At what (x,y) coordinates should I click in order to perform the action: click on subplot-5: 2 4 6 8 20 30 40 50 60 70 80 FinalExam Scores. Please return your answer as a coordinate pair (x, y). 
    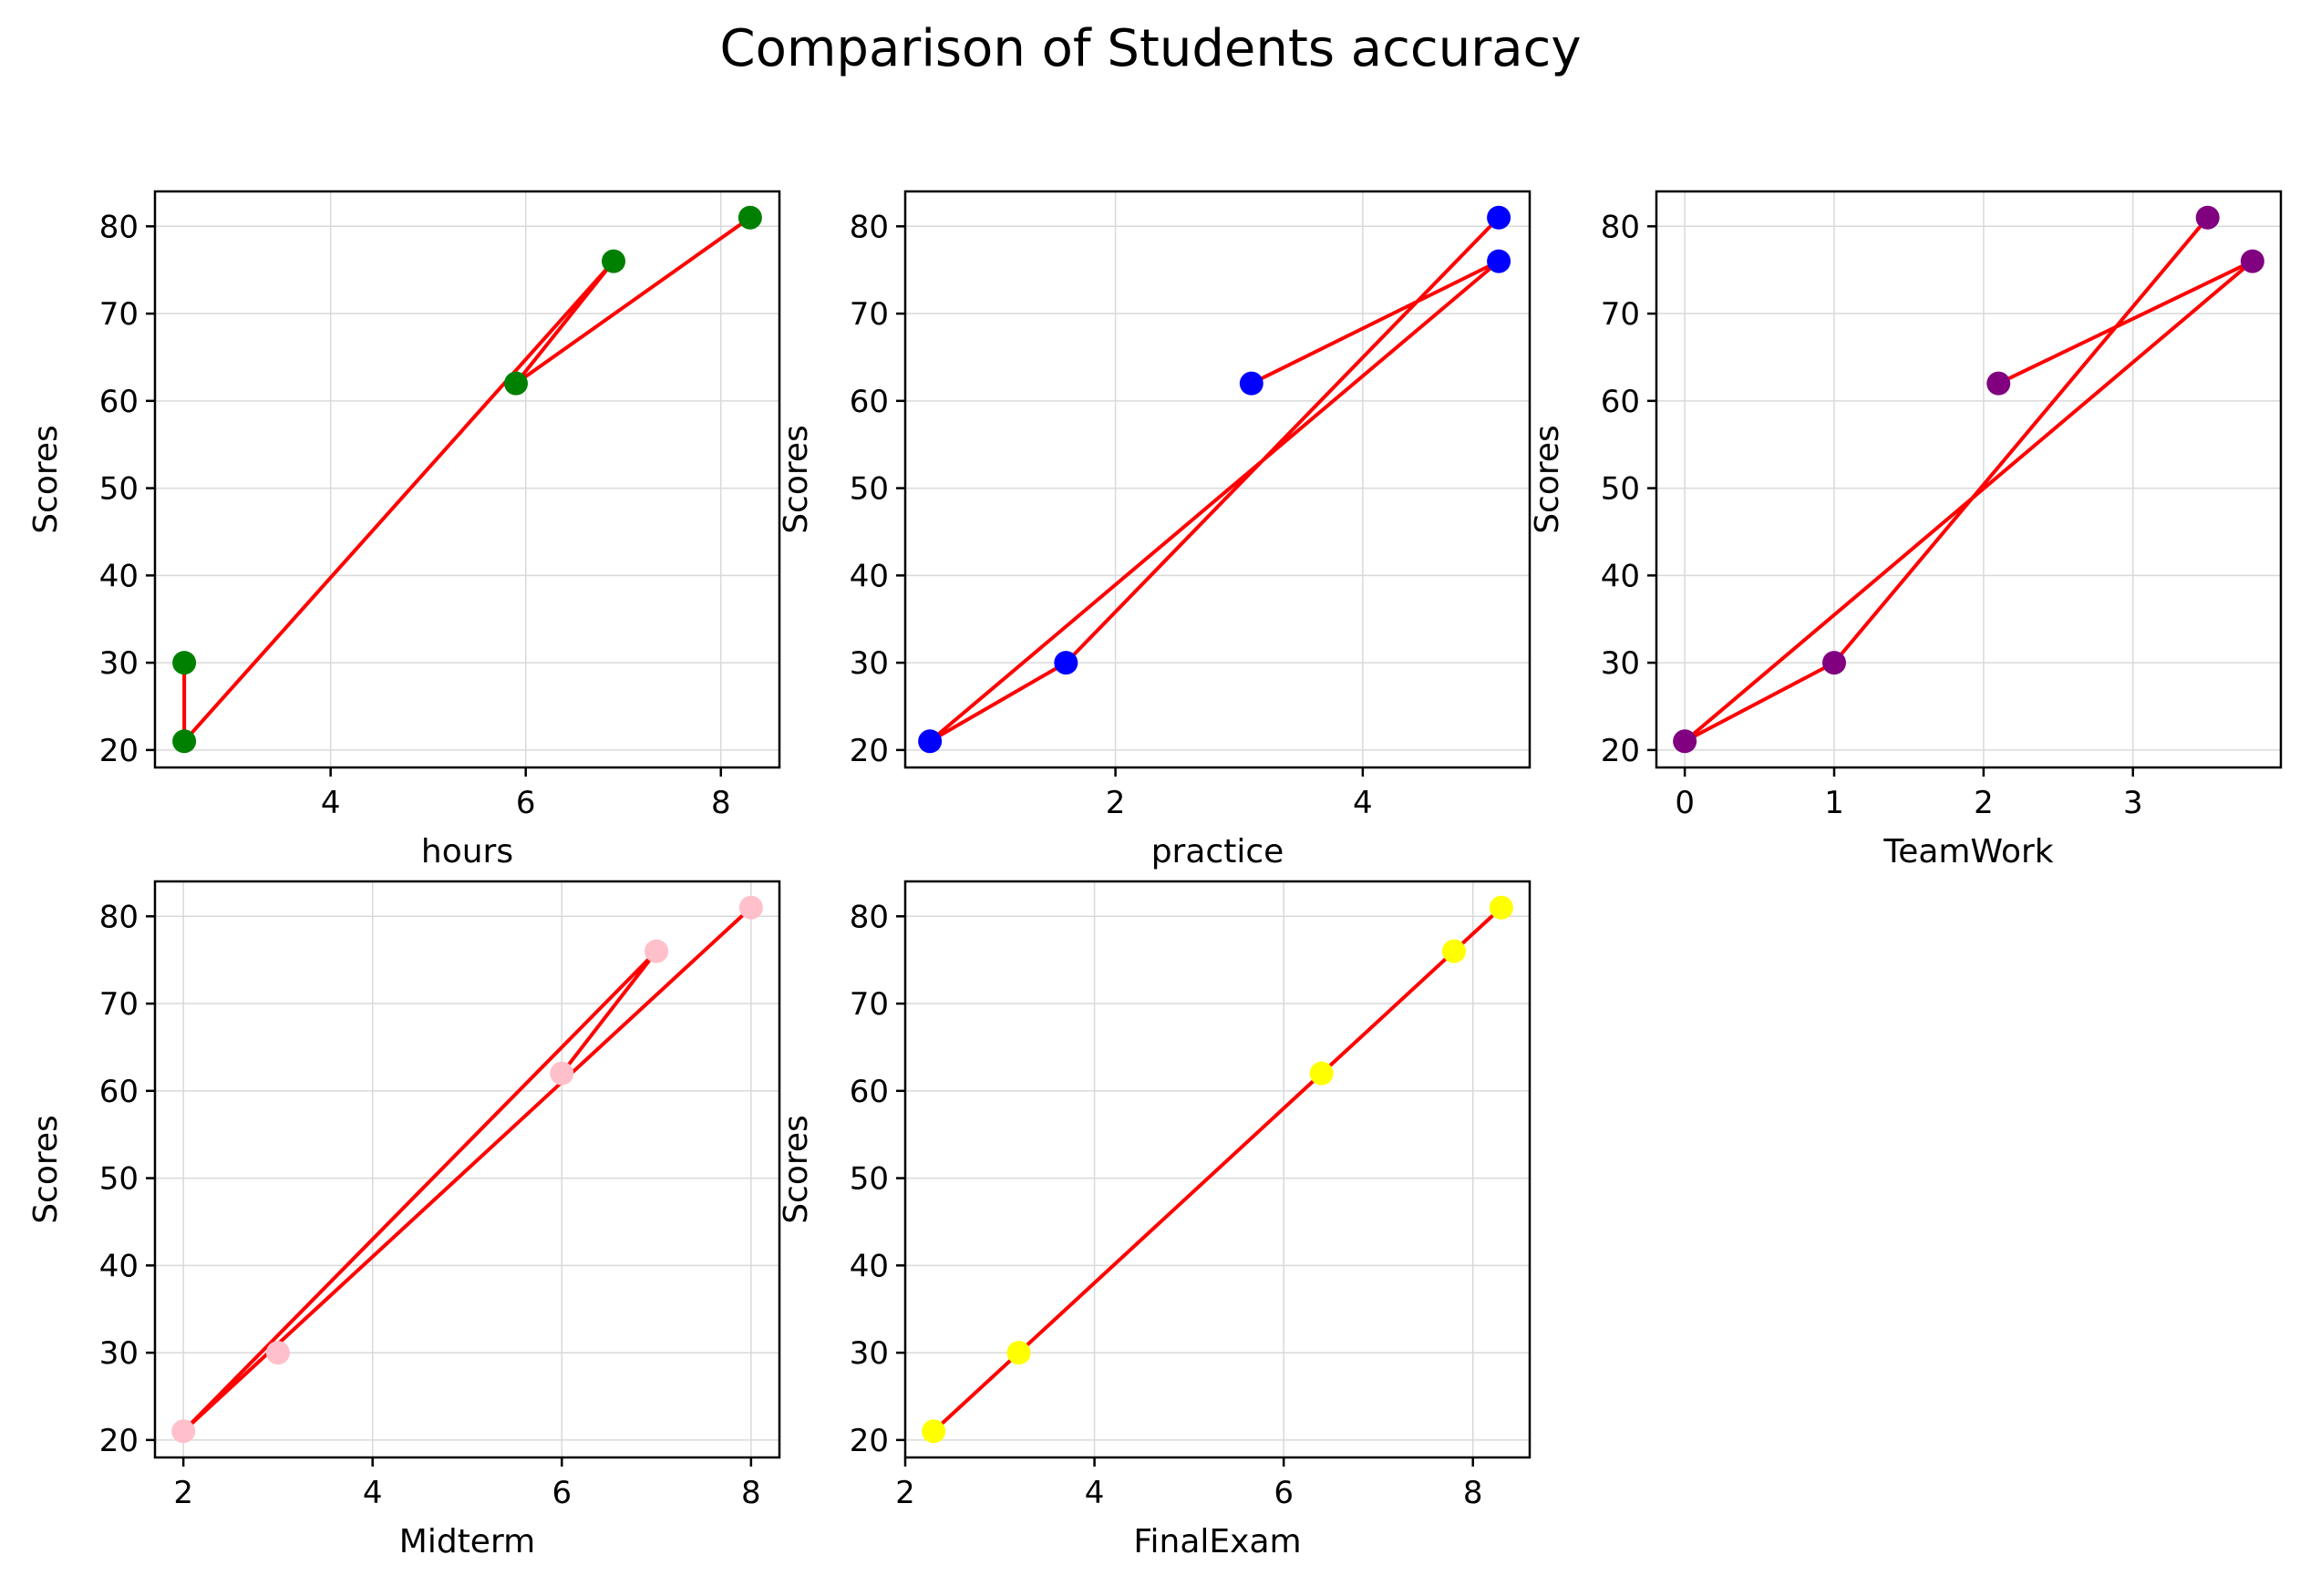
    Looking at the image, I should click on (1155, 1220).